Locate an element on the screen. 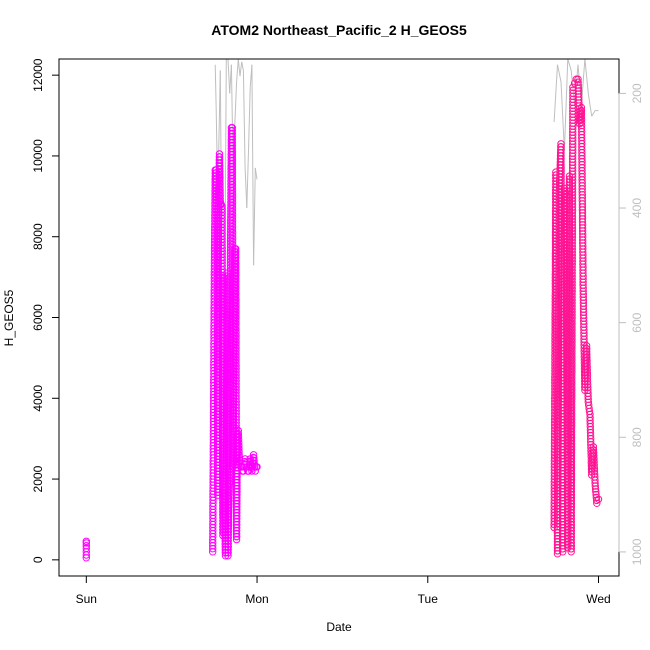 Image resolution: width=650 pixels, height=650 pixels. y-tick-label: 8000 is located at coordinates (38, 236).